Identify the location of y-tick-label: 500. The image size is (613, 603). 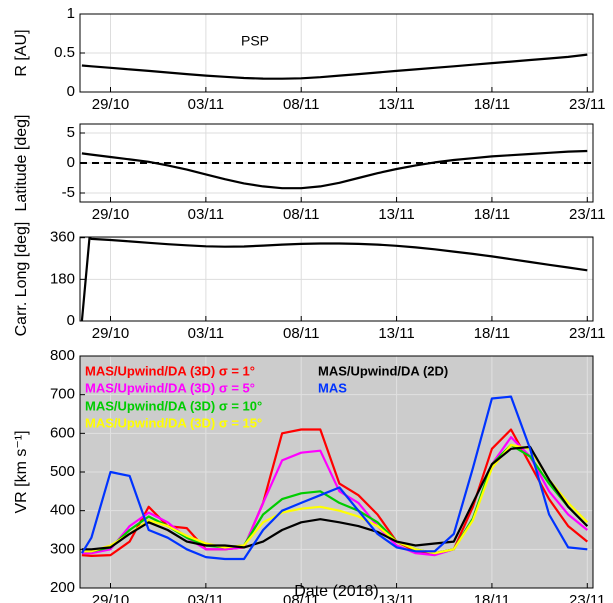
(62, 471).